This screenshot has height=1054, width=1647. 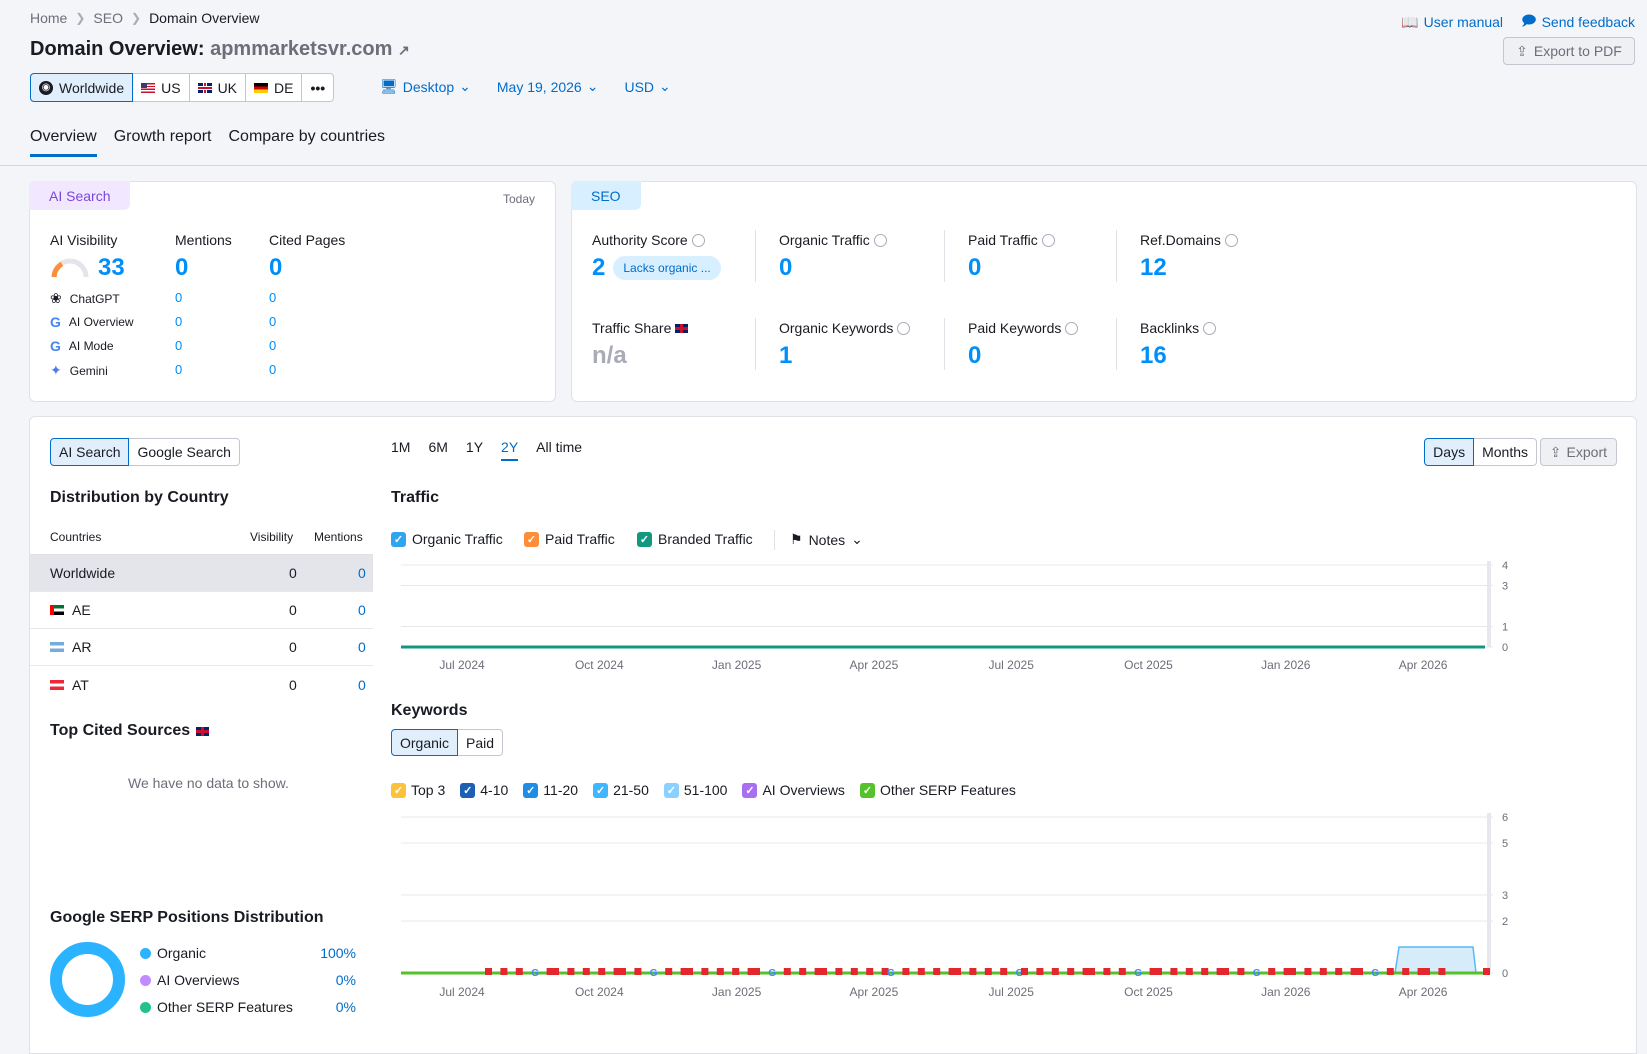 I want to click on db-us-button: US, so click(x=161, y=87).